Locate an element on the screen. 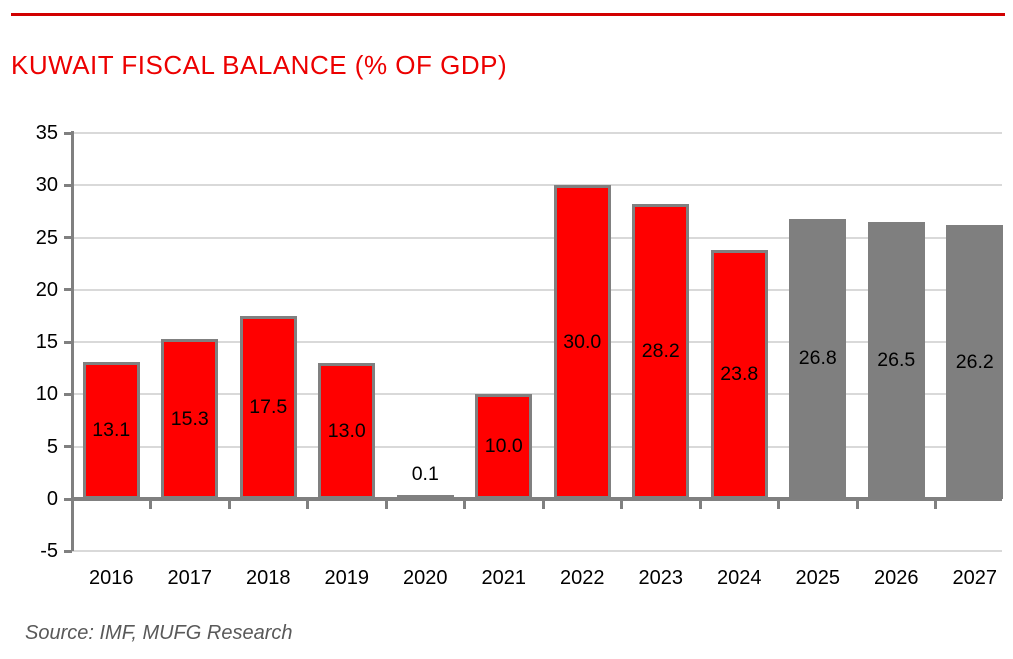 Image resolution: width=1013 pixels, height=659 pixels. y-axis-label: 30 is located at coordinates (46, 185).